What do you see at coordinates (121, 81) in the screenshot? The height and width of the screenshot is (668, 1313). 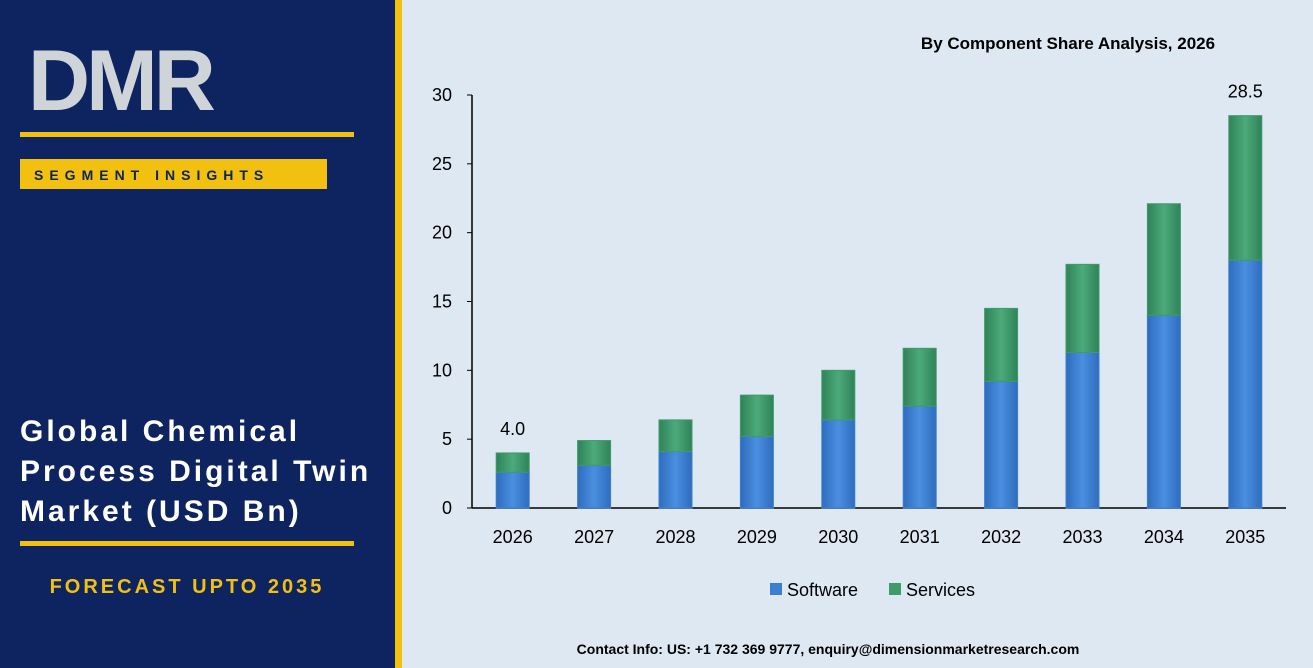 I see `logo: DMR` at bounding box center [121, 81].